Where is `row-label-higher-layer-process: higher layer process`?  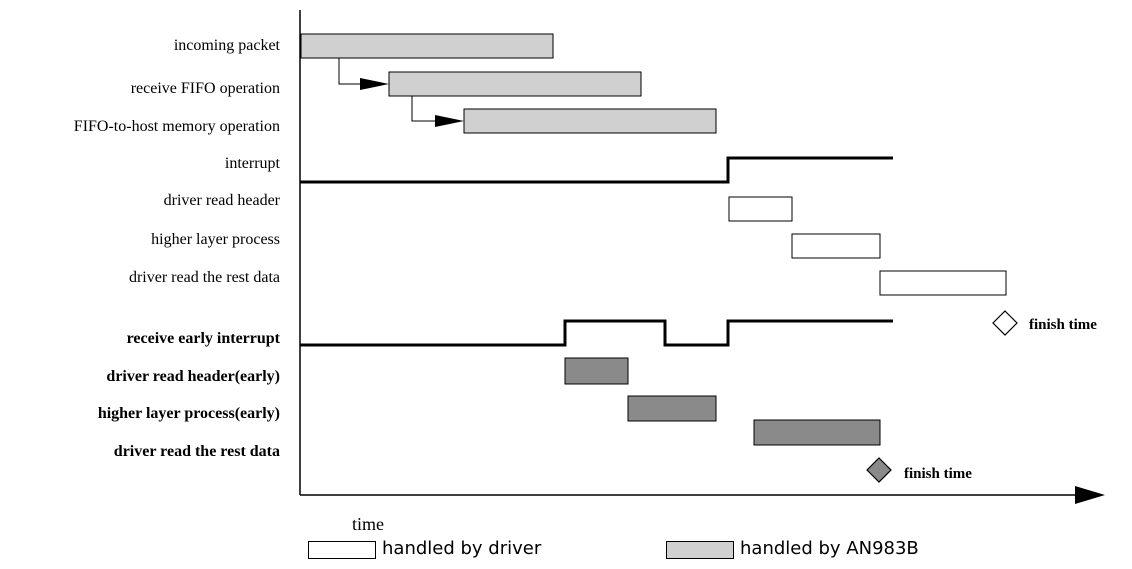
row-label-higher-layer-process: higher layer process is located at coordinates (215, 239).